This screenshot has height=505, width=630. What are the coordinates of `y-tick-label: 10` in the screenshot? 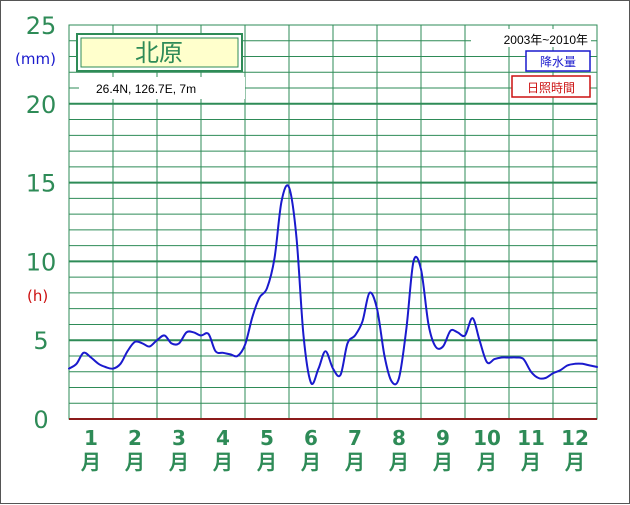 It's located at (41, 262).